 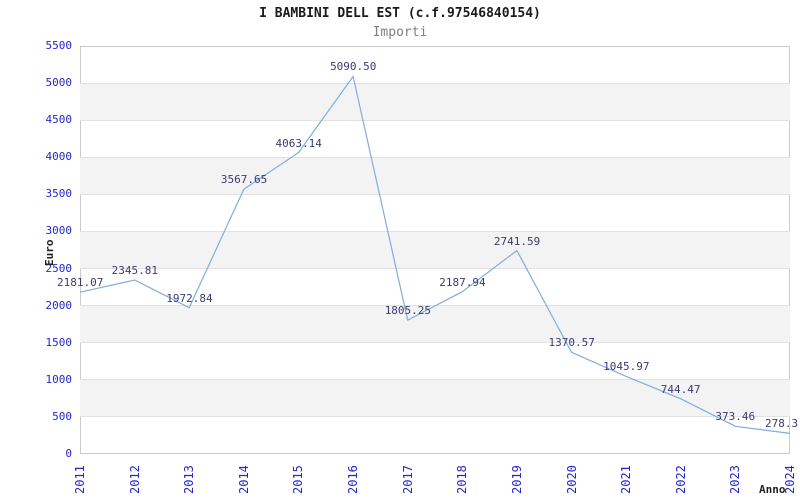 What do you see at coordinates (462, 479) in the screenshot?
I see `x-tick-label: 2018` at bounding box center [462, 479].